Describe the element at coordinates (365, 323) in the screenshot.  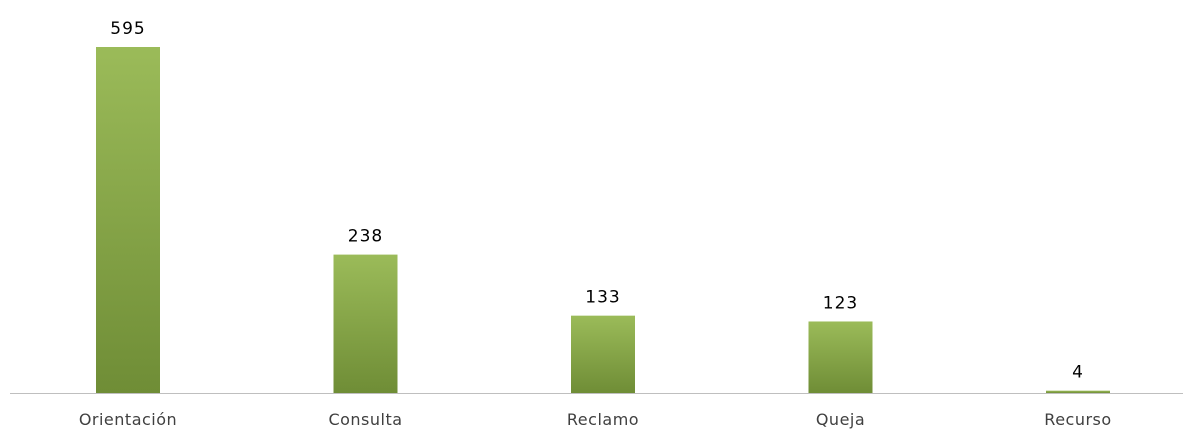
I see `bar-consulta` at that location.